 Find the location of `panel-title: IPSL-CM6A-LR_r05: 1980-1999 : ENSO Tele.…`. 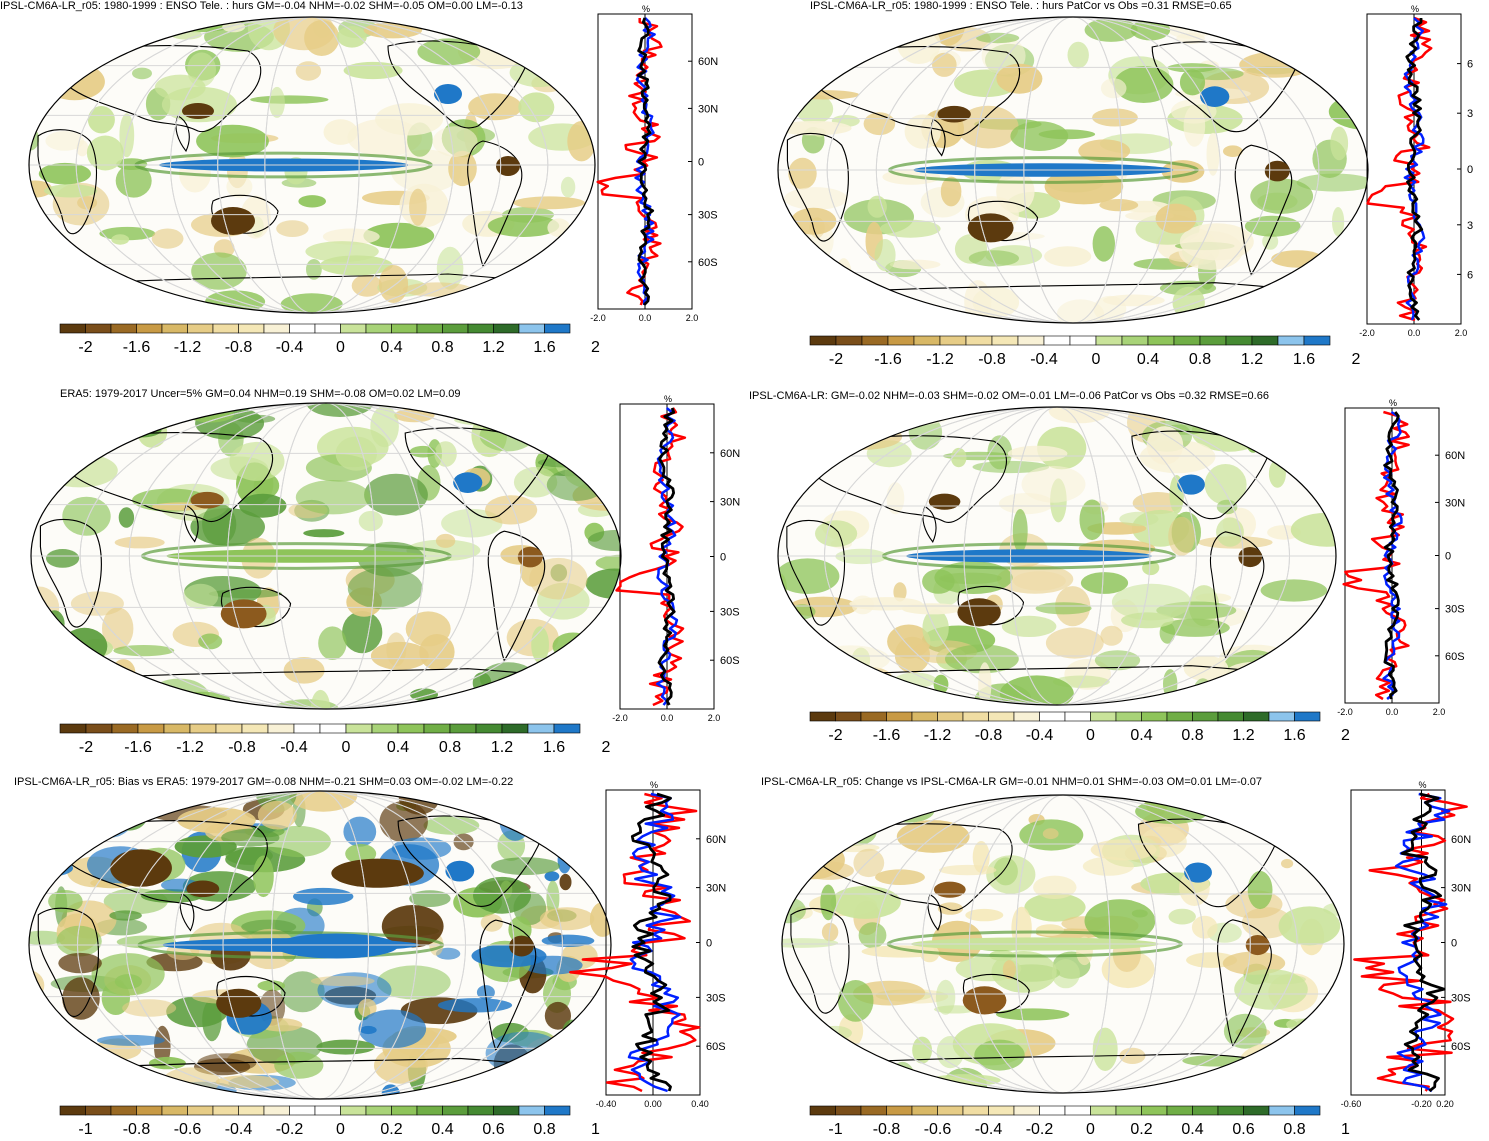

panel-title: IPSL-CM6A-LR_r05: 1980-1999 : ENSO Tele.… is located at coordinates (1021, 6).